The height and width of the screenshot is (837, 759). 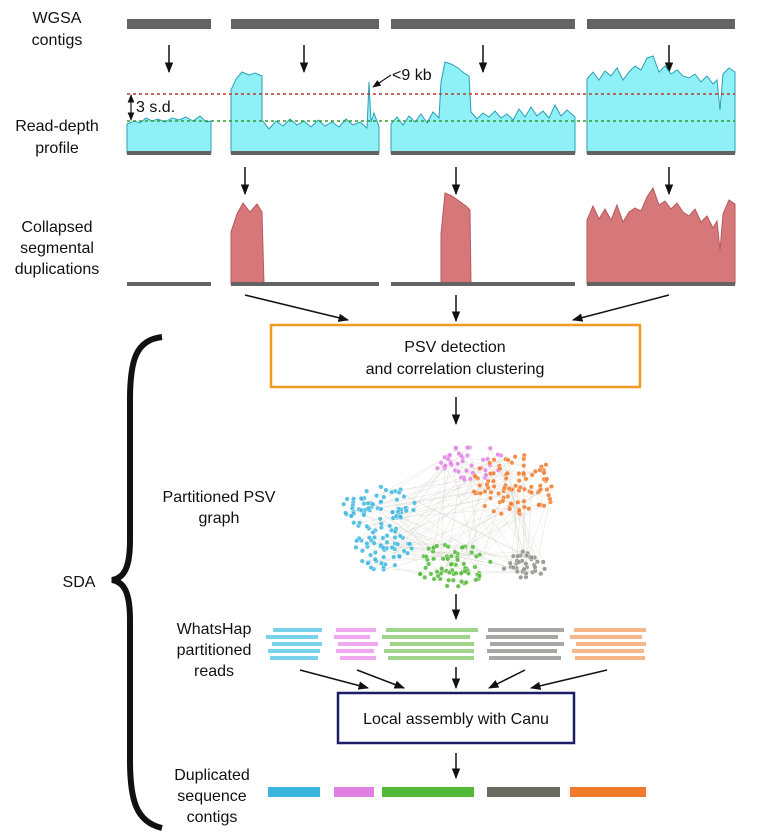 I want to click on kb-label: <9 kb, so click(x=412, y=75).